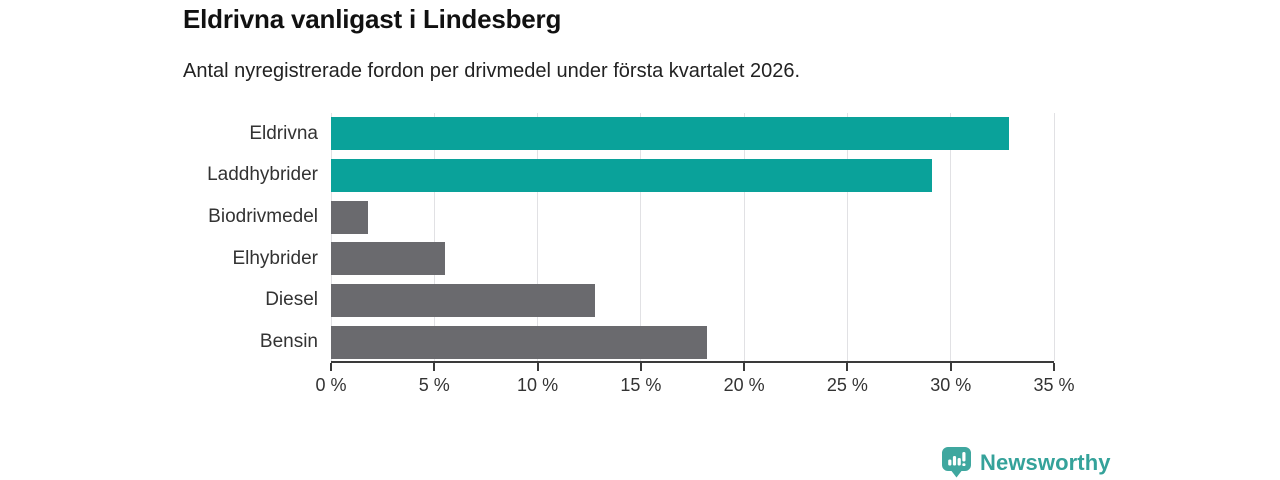 This screenshot has height=480, width=1280. I want to click on category-label: Elhybrider, so click(275, 258).